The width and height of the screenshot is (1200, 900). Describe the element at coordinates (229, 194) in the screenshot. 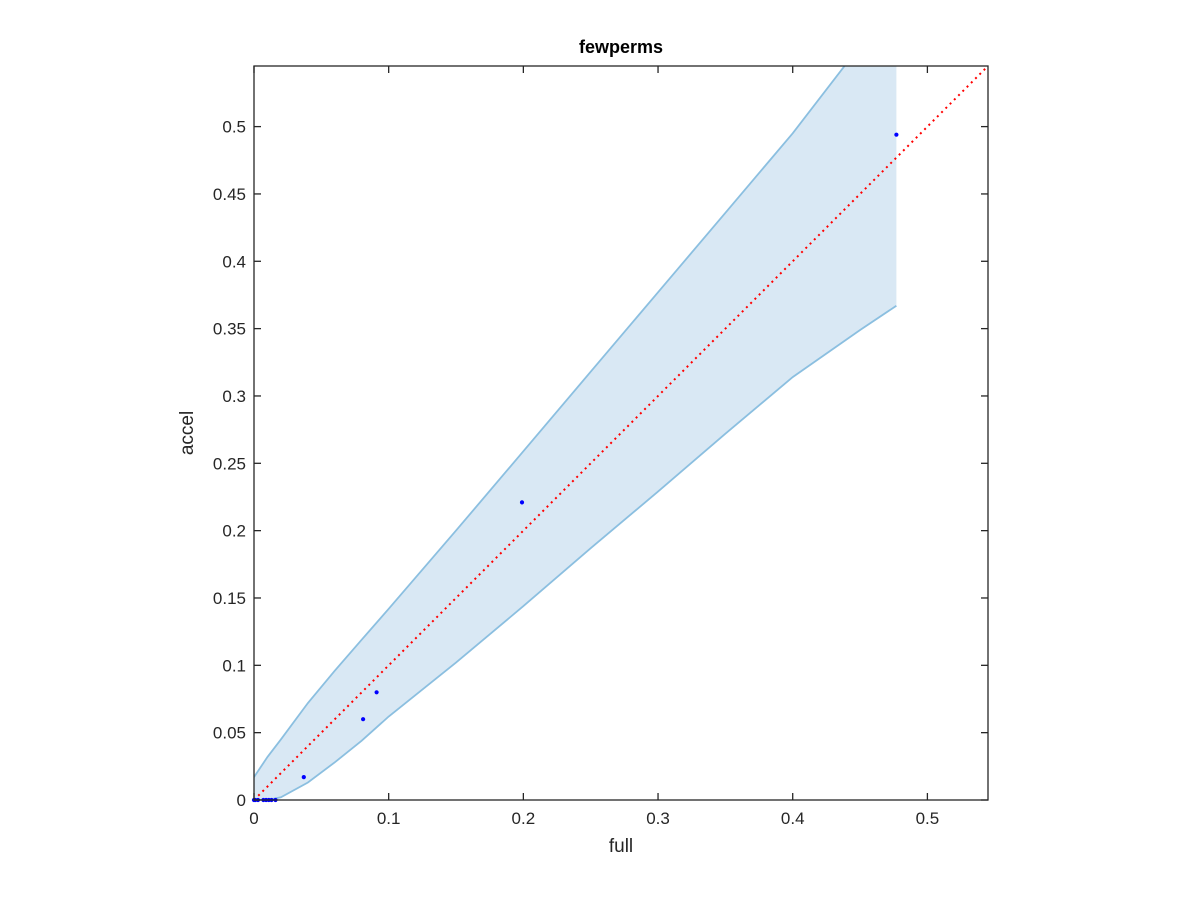

I see `y-tick-label: 0.45` at that location.